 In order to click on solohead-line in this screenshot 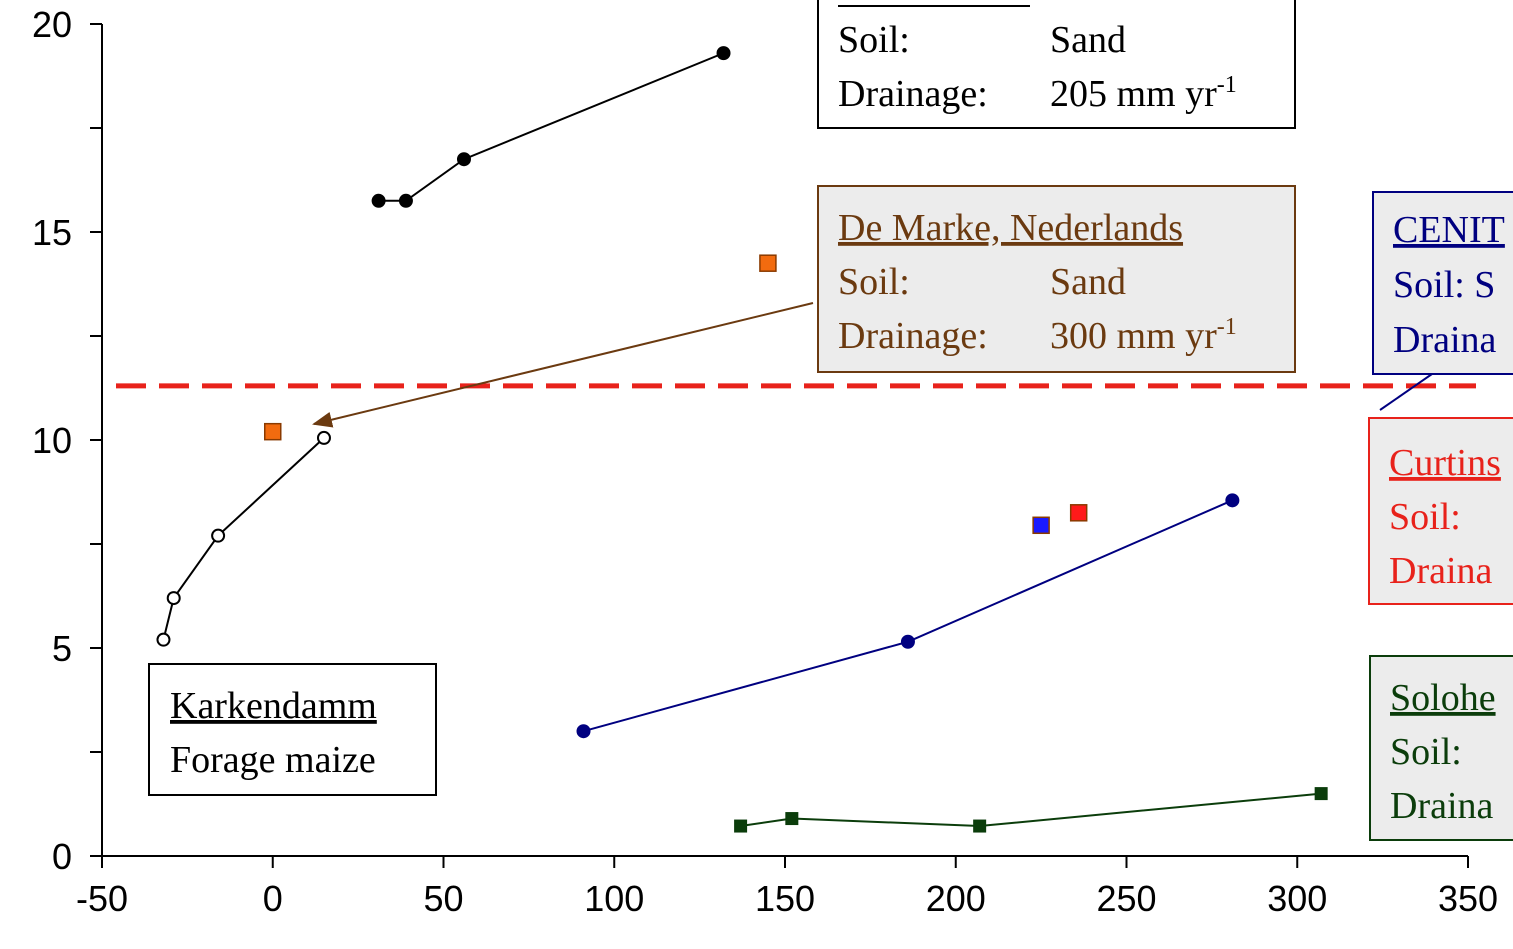, I will do `click(1031, 810)`.